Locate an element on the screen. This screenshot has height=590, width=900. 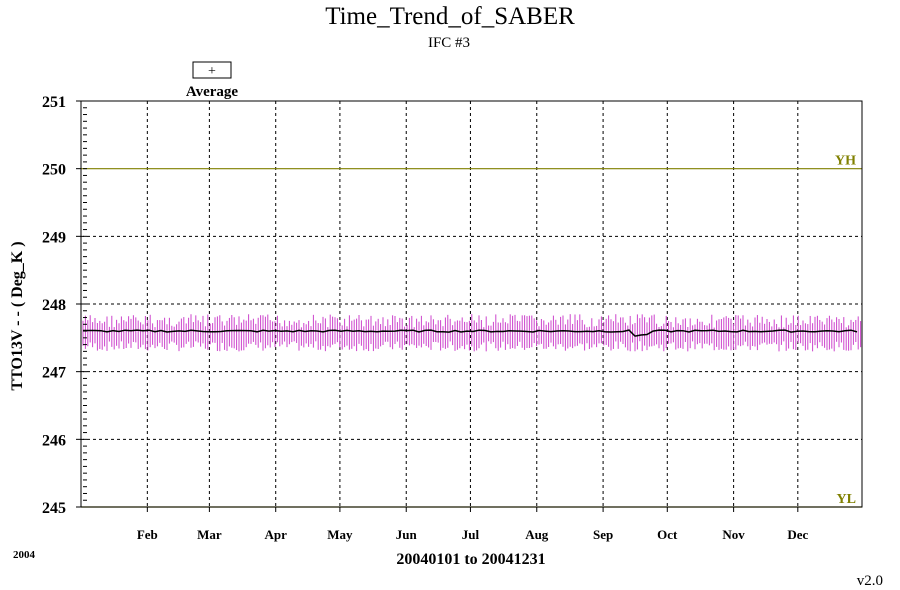
legend-symbol: + is located at coordinates (212, 71).